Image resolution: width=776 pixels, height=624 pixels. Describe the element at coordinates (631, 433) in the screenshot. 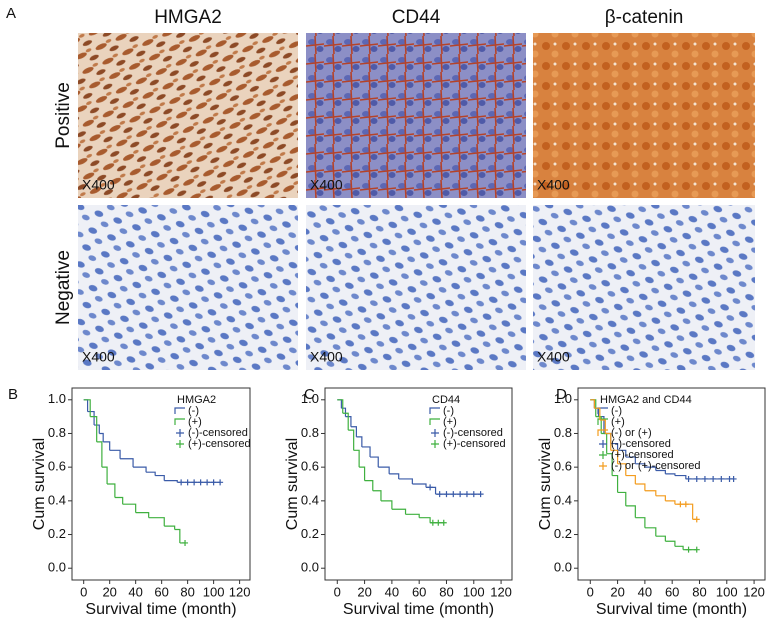

I see `legend-label: (-) or (+)` at that location.